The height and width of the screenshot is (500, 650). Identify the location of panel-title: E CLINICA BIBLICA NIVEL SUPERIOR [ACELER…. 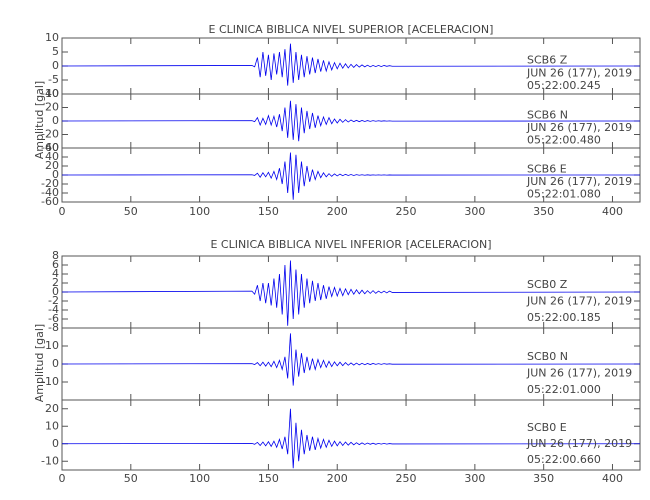
(351, 29).